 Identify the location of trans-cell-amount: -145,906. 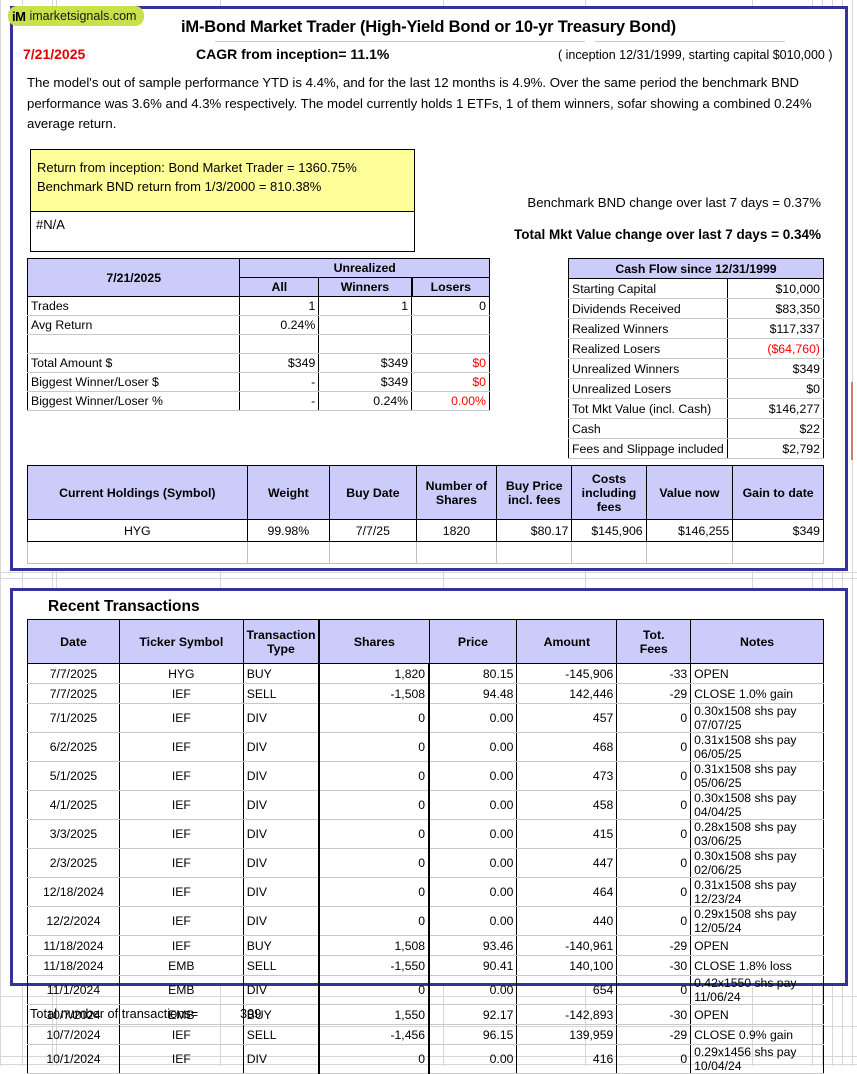
(567, 673).